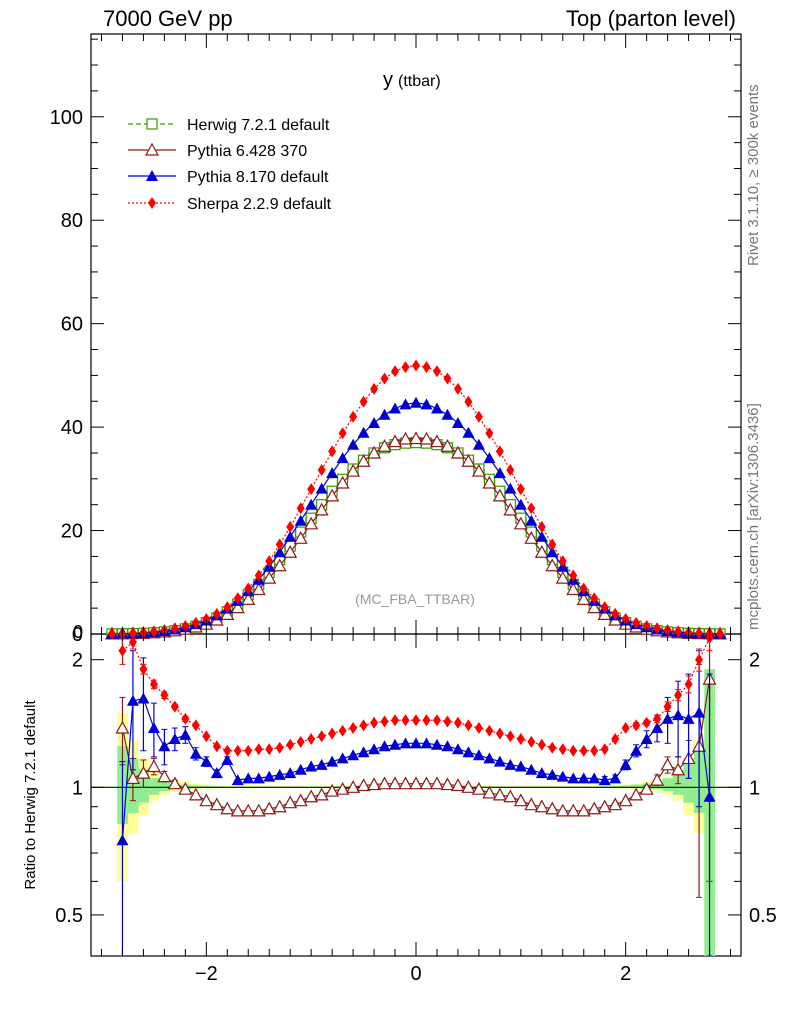 The height and width of the screenshot is (1024, 786). What do you see at coordinates (419, 81) in the screenshot?
I see `plot-title-suffix: (ttbar)` at bounding box center [419, 81].